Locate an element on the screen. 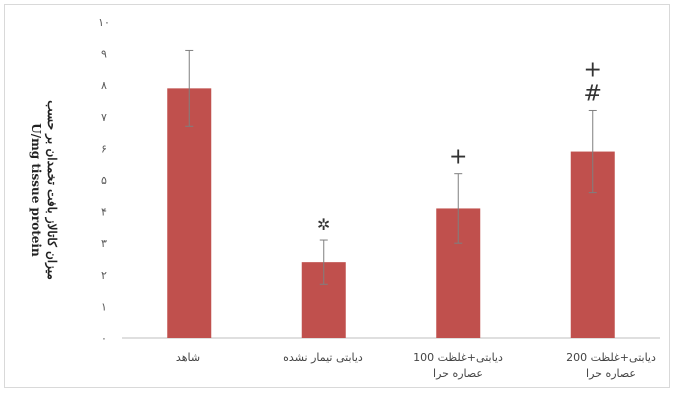  category-label-diabetic-200: دیابتی+غلظت 200 عصاره حرا is located at coordinates (611, 365).